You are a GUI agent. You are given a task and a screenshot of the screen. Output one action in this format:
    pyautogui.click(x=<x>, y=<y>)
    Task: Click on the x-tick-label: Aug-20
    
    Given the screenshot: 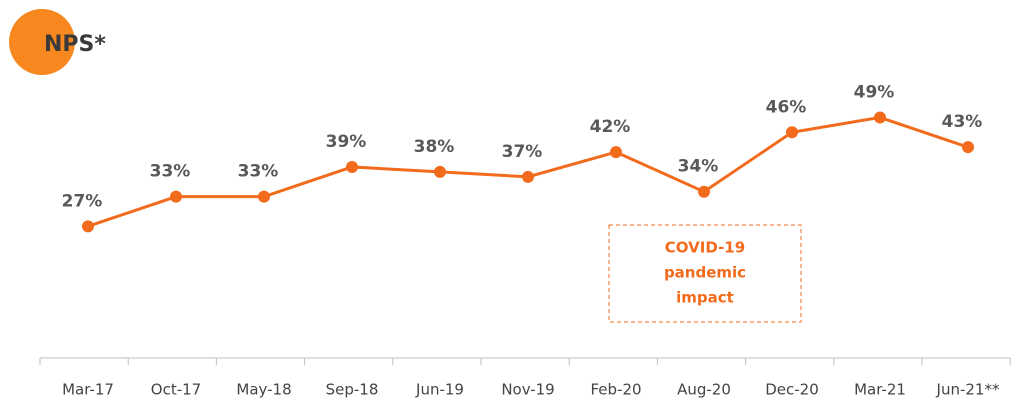 What is the action you would take?
    pyautogui.click(x=704, y=390)
    